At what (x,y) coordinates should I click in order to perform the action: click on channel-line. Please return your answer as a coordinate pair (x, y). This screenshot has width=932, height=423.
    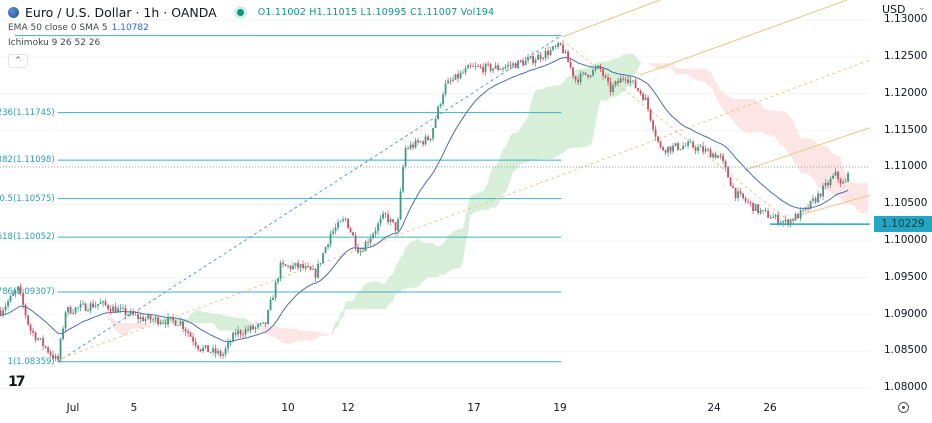
    Looking at the image, I should click on (743, 38).